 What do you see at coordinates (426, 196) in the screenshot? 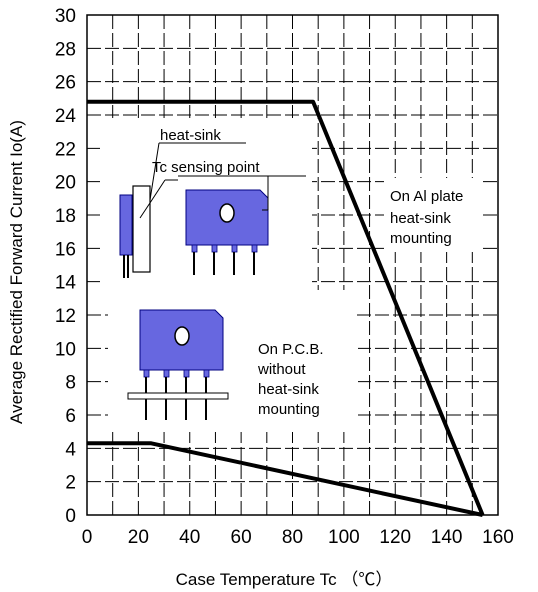
I see `al-plate-line-1: On Al plate` at bounding box center [426, 196].